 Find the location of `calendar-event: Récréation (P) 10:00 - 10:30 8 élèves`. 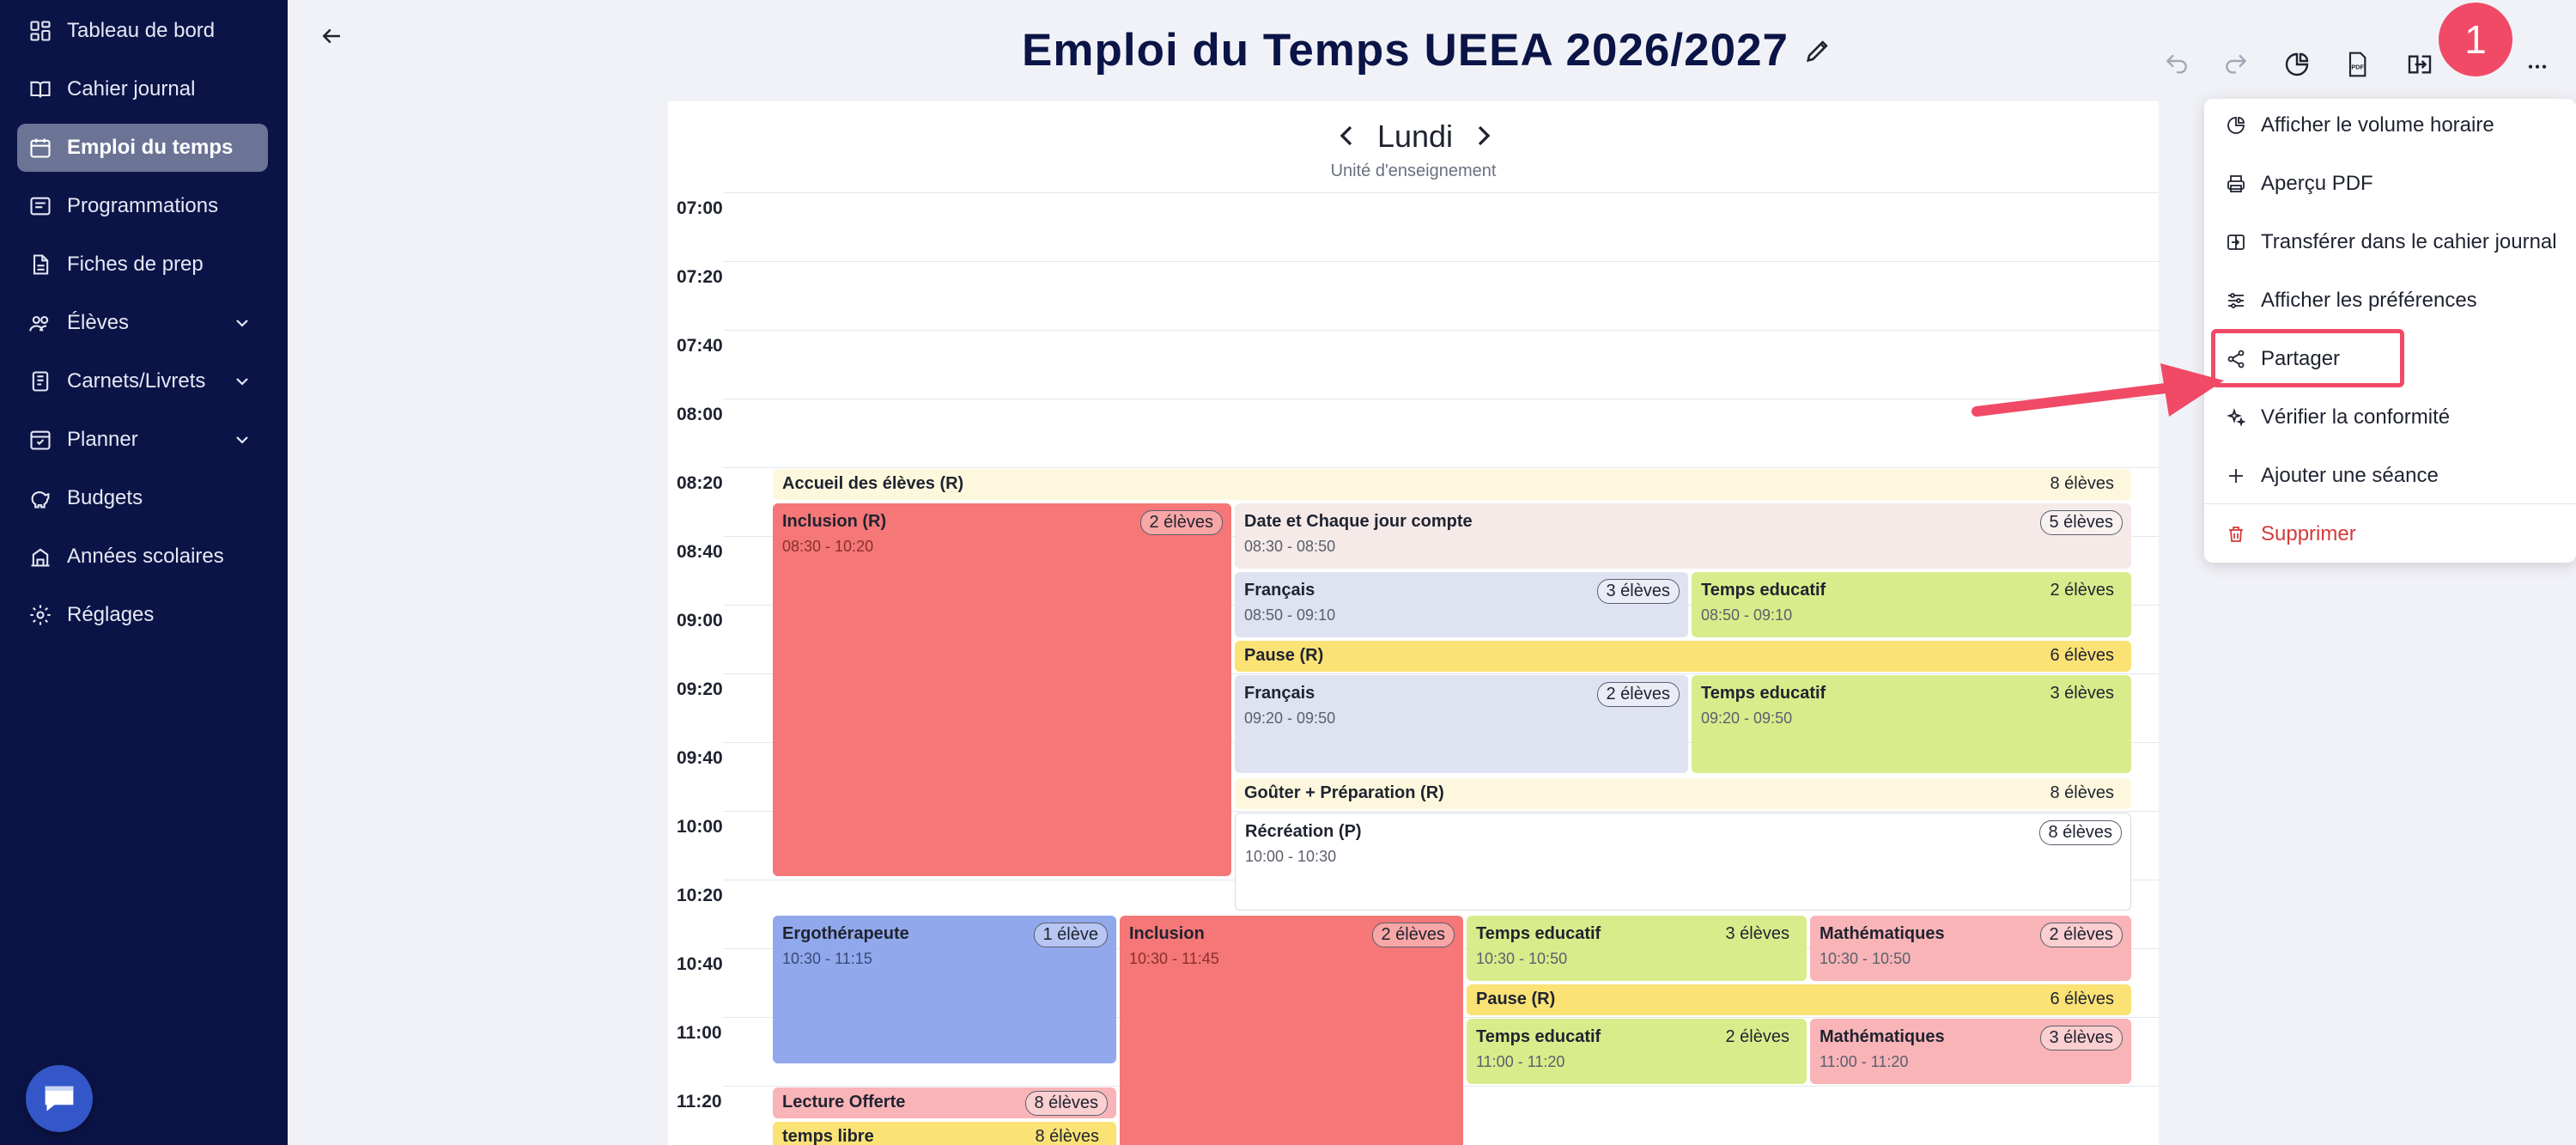

calendar-event: Récréation (P) 10:00 - 10:30 8 élèves is located at coordinates (1683, 862).